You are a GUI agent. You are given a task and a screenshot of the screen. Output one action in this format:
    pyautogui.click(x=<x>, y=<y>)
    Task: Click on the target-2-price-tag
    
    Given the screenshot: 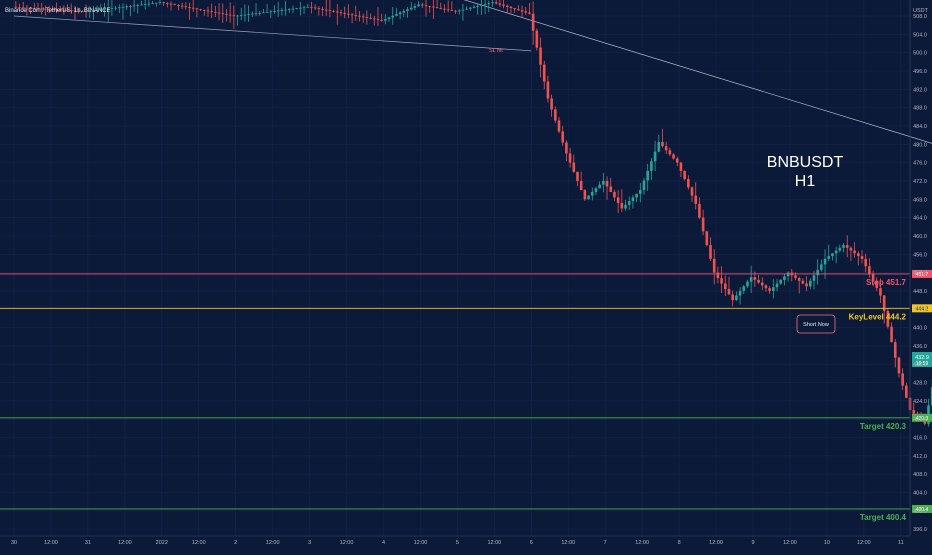 What is the action you would take?
    pyautogui.click(x=922, y=508)
    